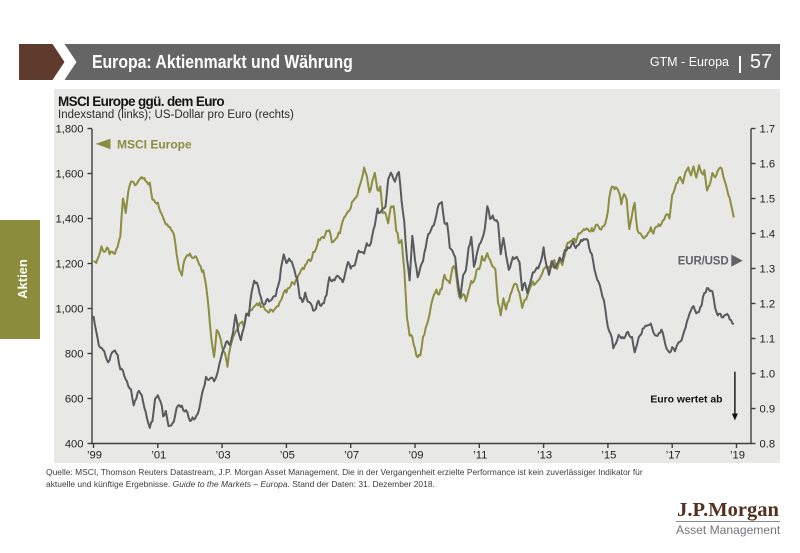  Describe the element at coordinates (768, 375) in the screenshot. I see `svg-text: 1.0` at that location.